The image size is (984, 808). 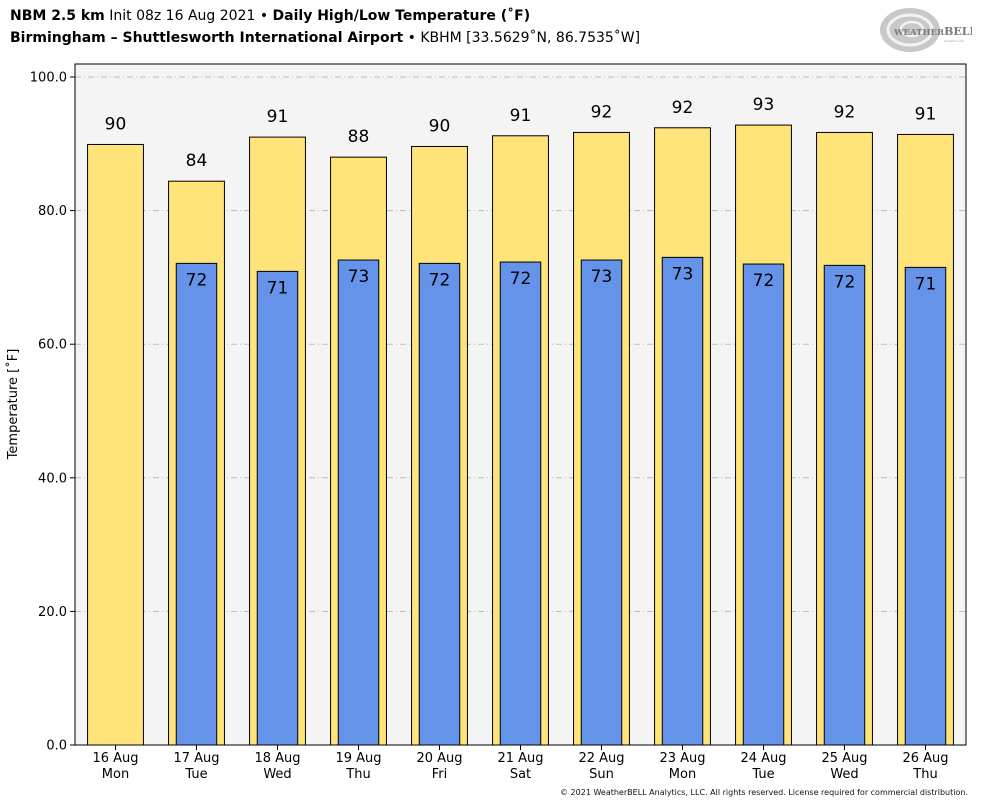 I want to click on x-tick-date: 24 Aug, so click(x=763, y=758).